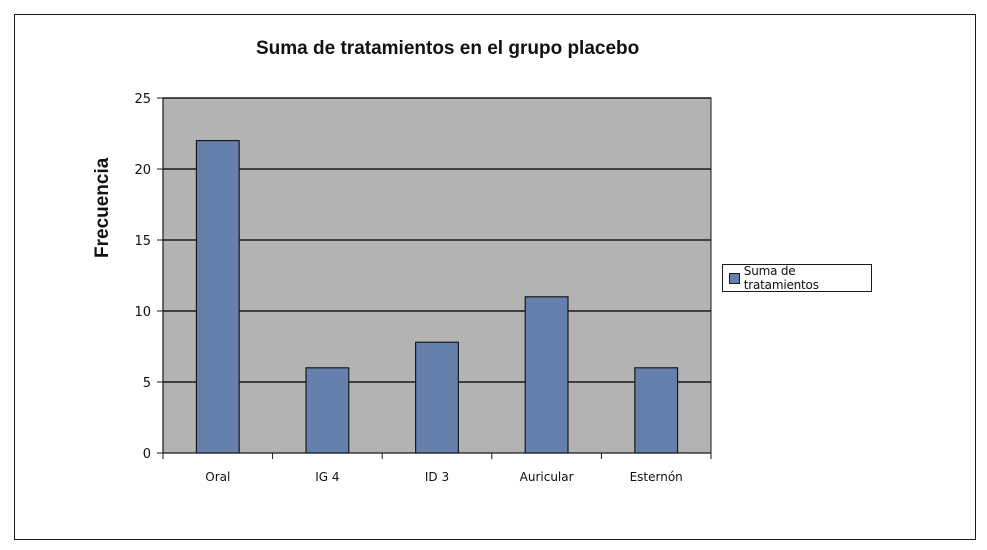 The width and height of the screenshot is (987, 550). Describe the element at coordinates (142, 99) in the screenshot. I see `y-tick-label: 25` at that location.